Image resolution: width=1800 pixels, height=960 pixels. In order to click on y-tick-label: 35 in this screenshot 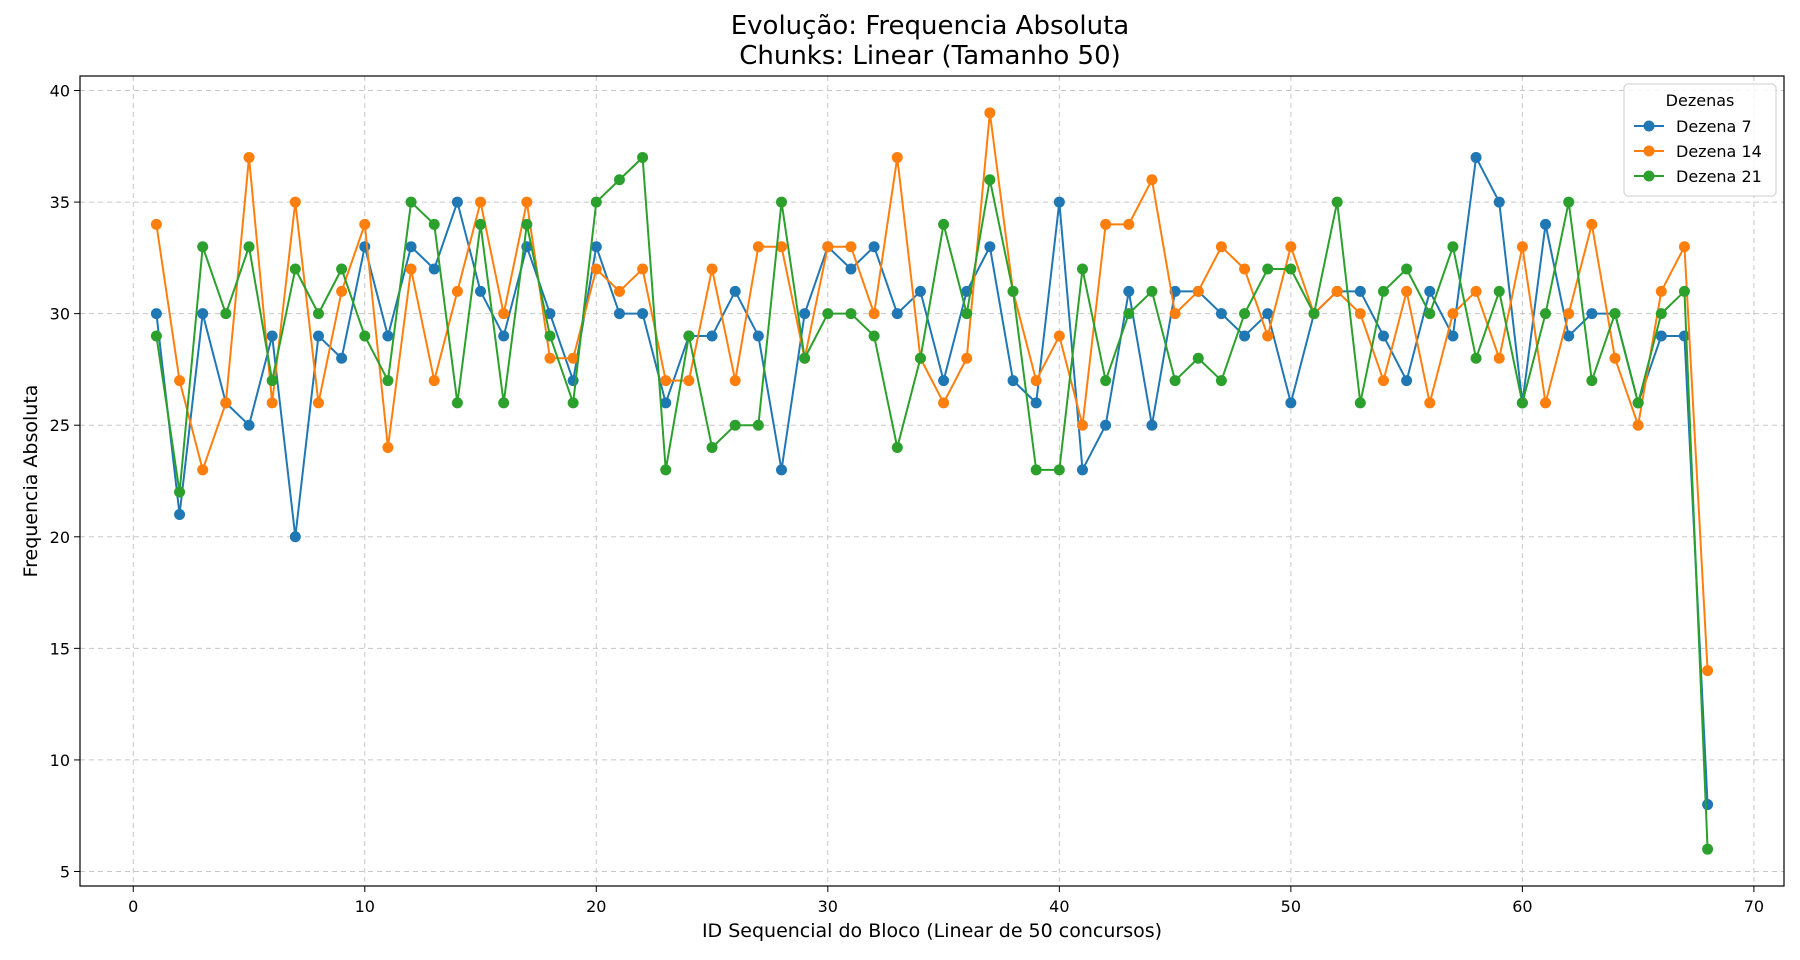, I will do `click(60, 202)`.